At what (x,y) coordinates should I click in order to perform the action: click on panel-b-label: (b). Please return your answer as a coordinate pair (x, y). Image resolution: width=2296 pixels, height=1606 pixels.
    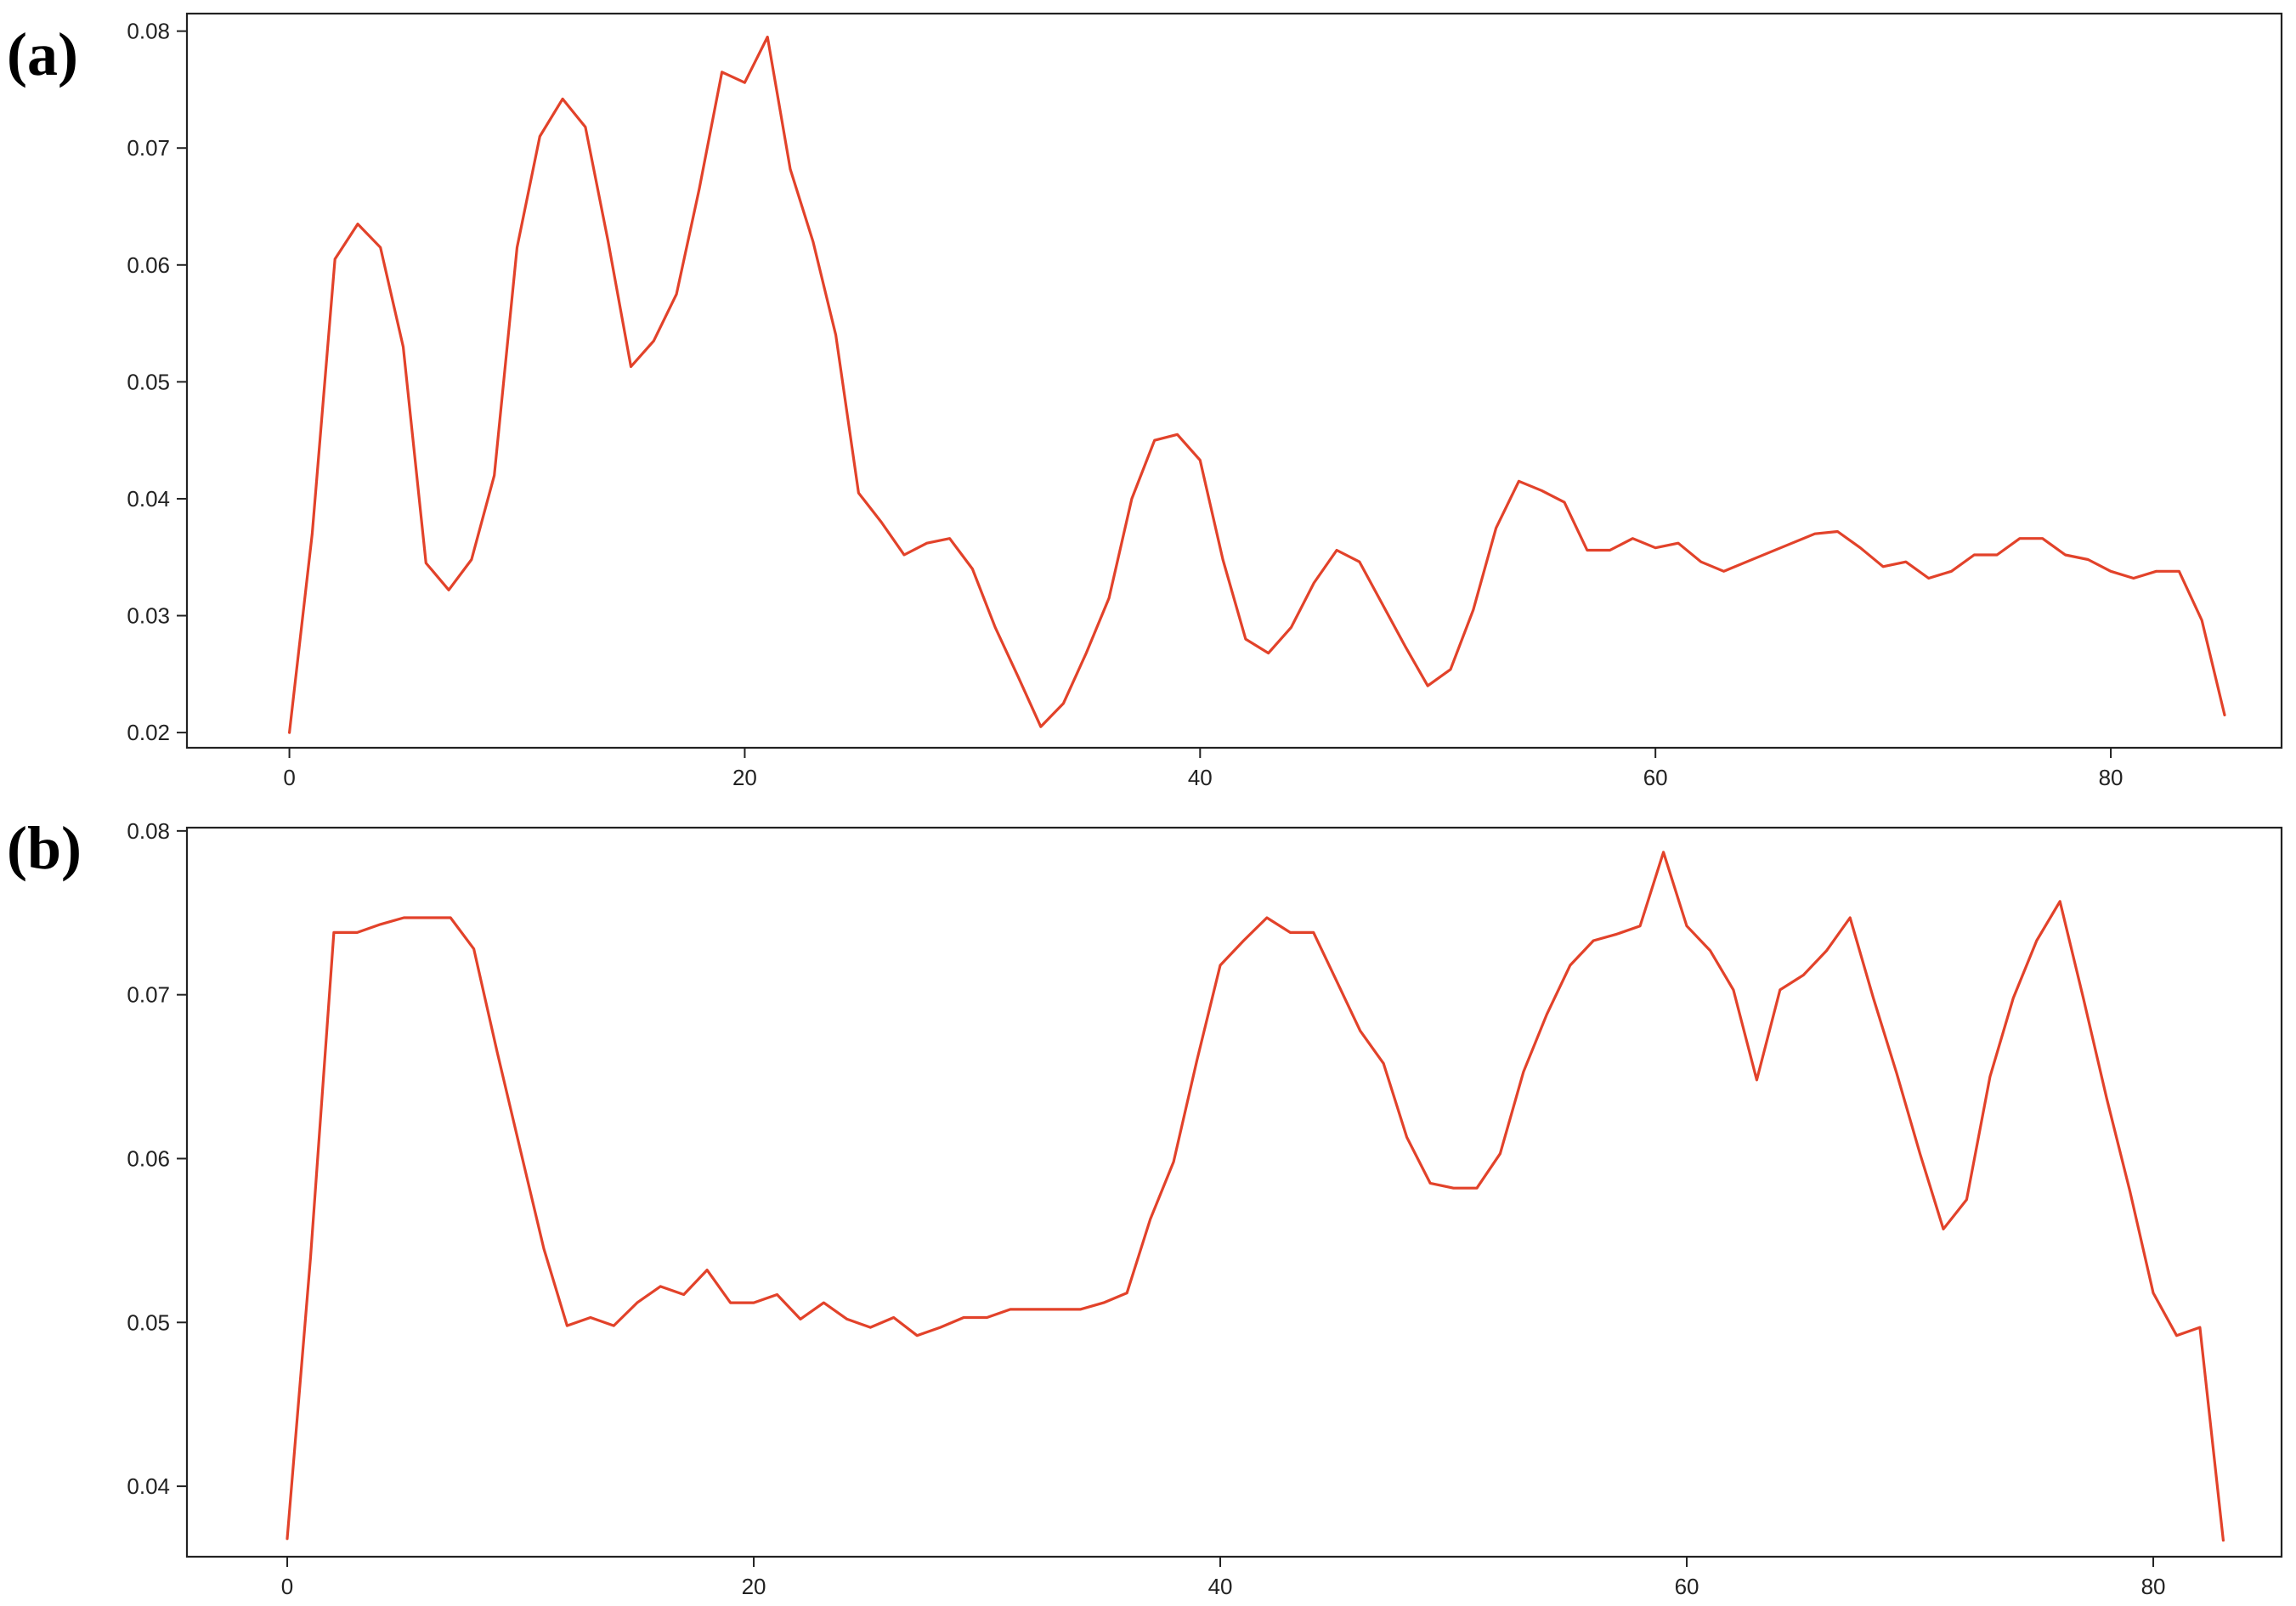
    Looking at the image, I should click on (44, 848).